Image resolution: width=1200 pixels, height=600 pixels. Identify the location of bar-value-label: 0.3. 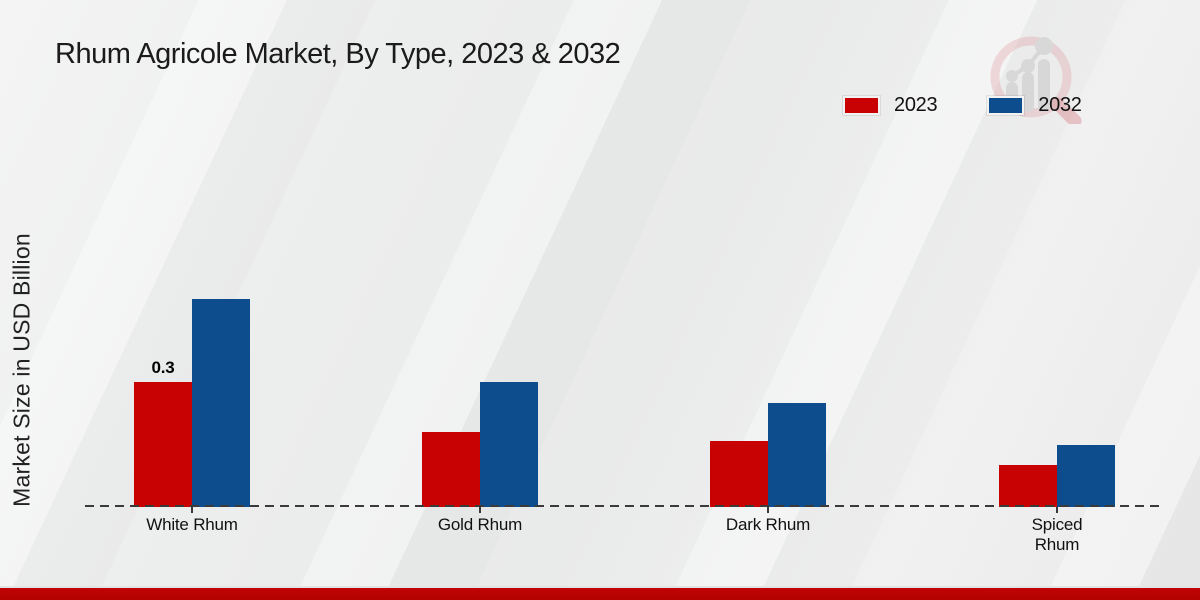
(163, 367).